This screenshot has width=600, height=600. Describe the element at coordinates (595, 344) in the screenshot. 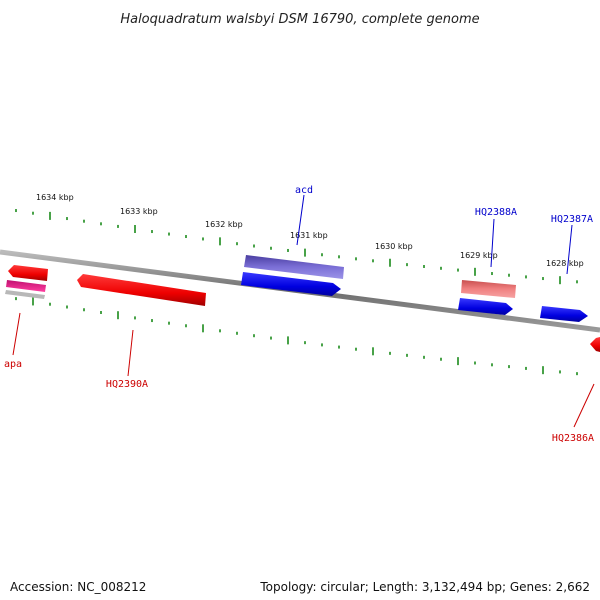

I see `gene-hq2386a-arrow` at that location.